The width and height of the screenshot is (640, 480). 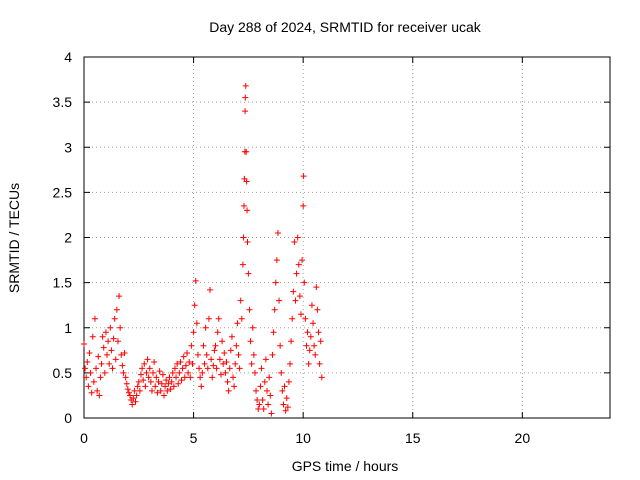 I want to click on y-tick-label: 4, so click(x=68, y=57).